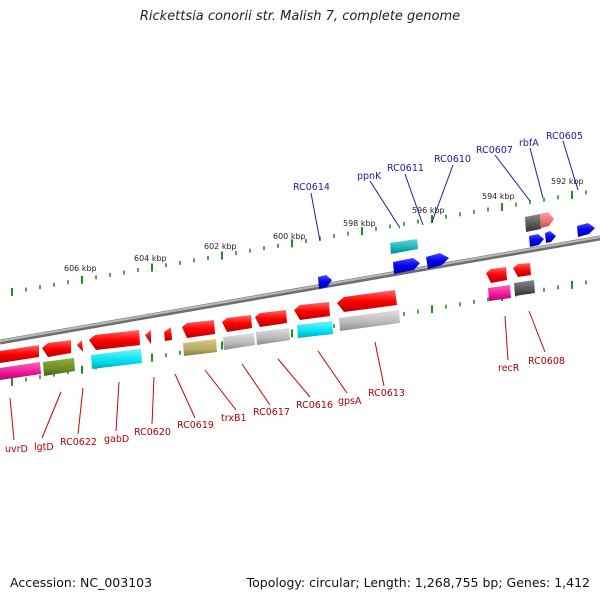  Describe the element at coordinates (289, 236) in the screenshot. I see `scale-label: 600 kbp` at that location.